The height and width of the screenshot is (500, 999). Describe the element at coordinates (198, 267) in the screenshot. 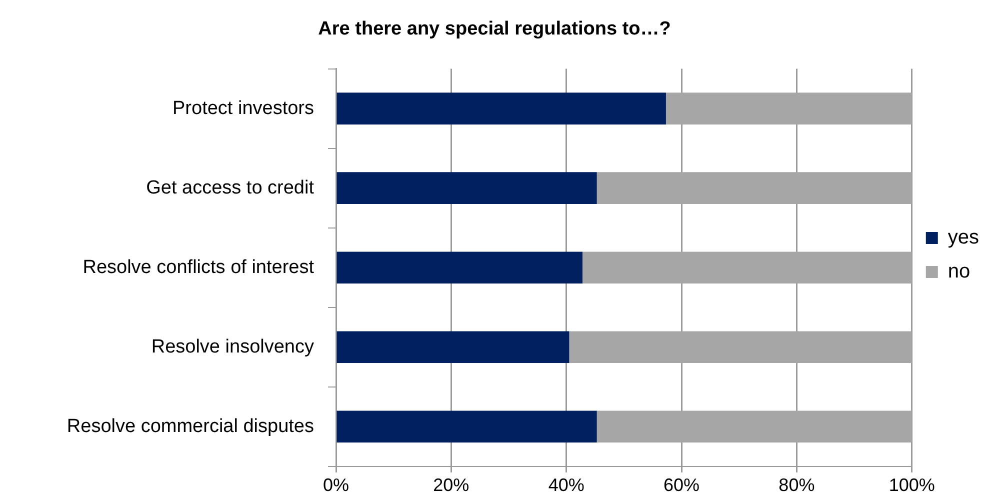

I see `y-tick-label: Resolve conflicts of interest` at that location.